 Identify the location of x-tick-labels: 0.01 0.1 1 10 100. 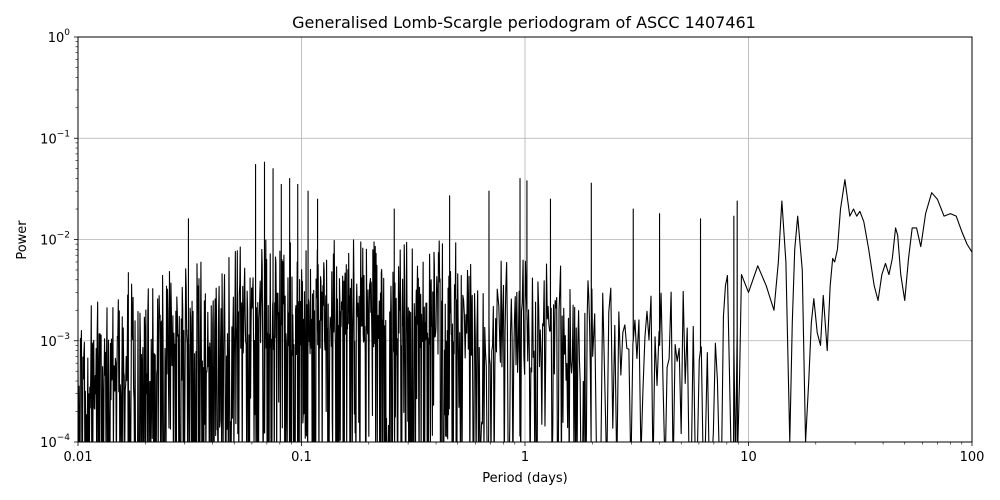
(524, 457).